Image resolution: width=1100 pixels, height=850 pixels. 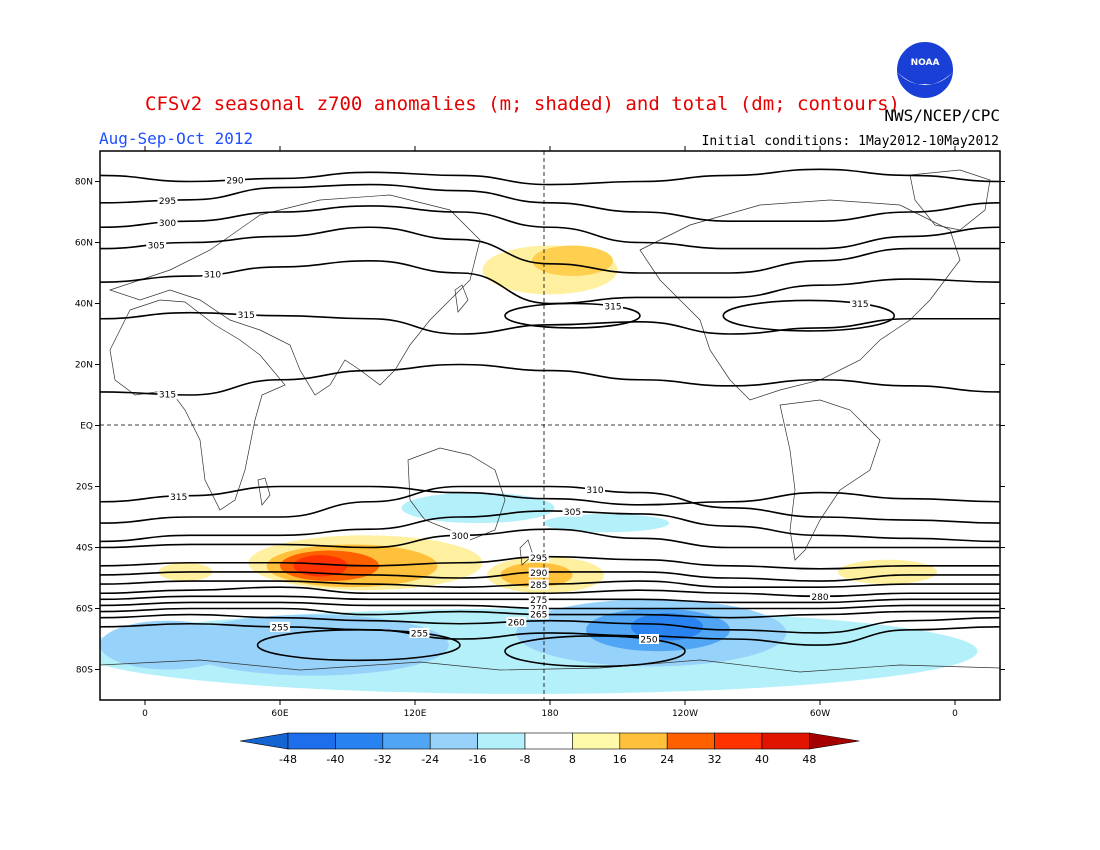 I want to click on period-label: Aug-Sep-Oct 2012, so click(x=176, y=138).